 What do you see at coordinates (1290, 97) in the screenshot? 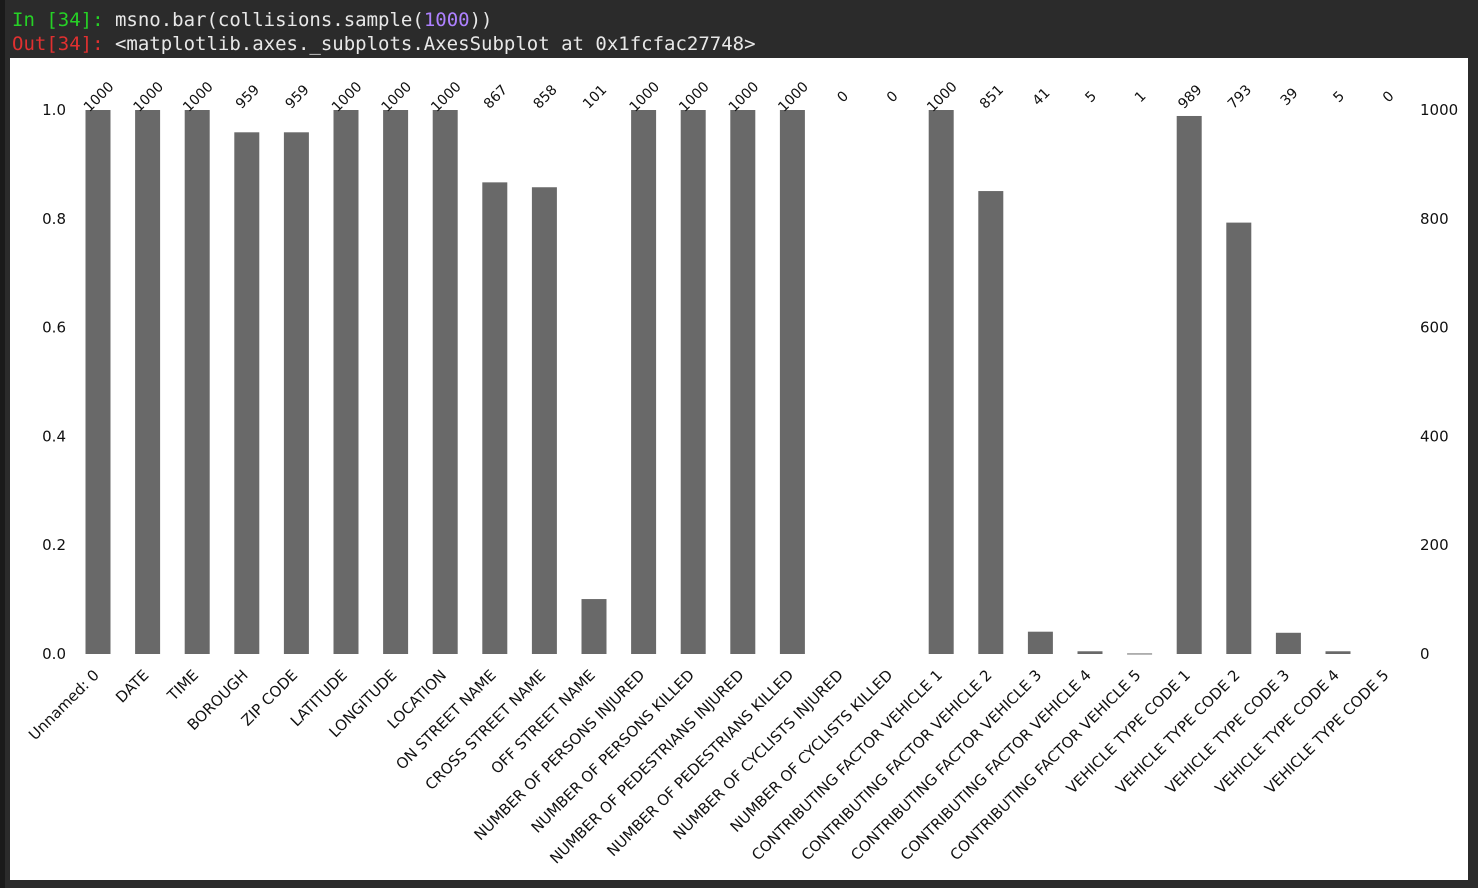
I see `count-label: 39` at bounding box center [1290, 97].